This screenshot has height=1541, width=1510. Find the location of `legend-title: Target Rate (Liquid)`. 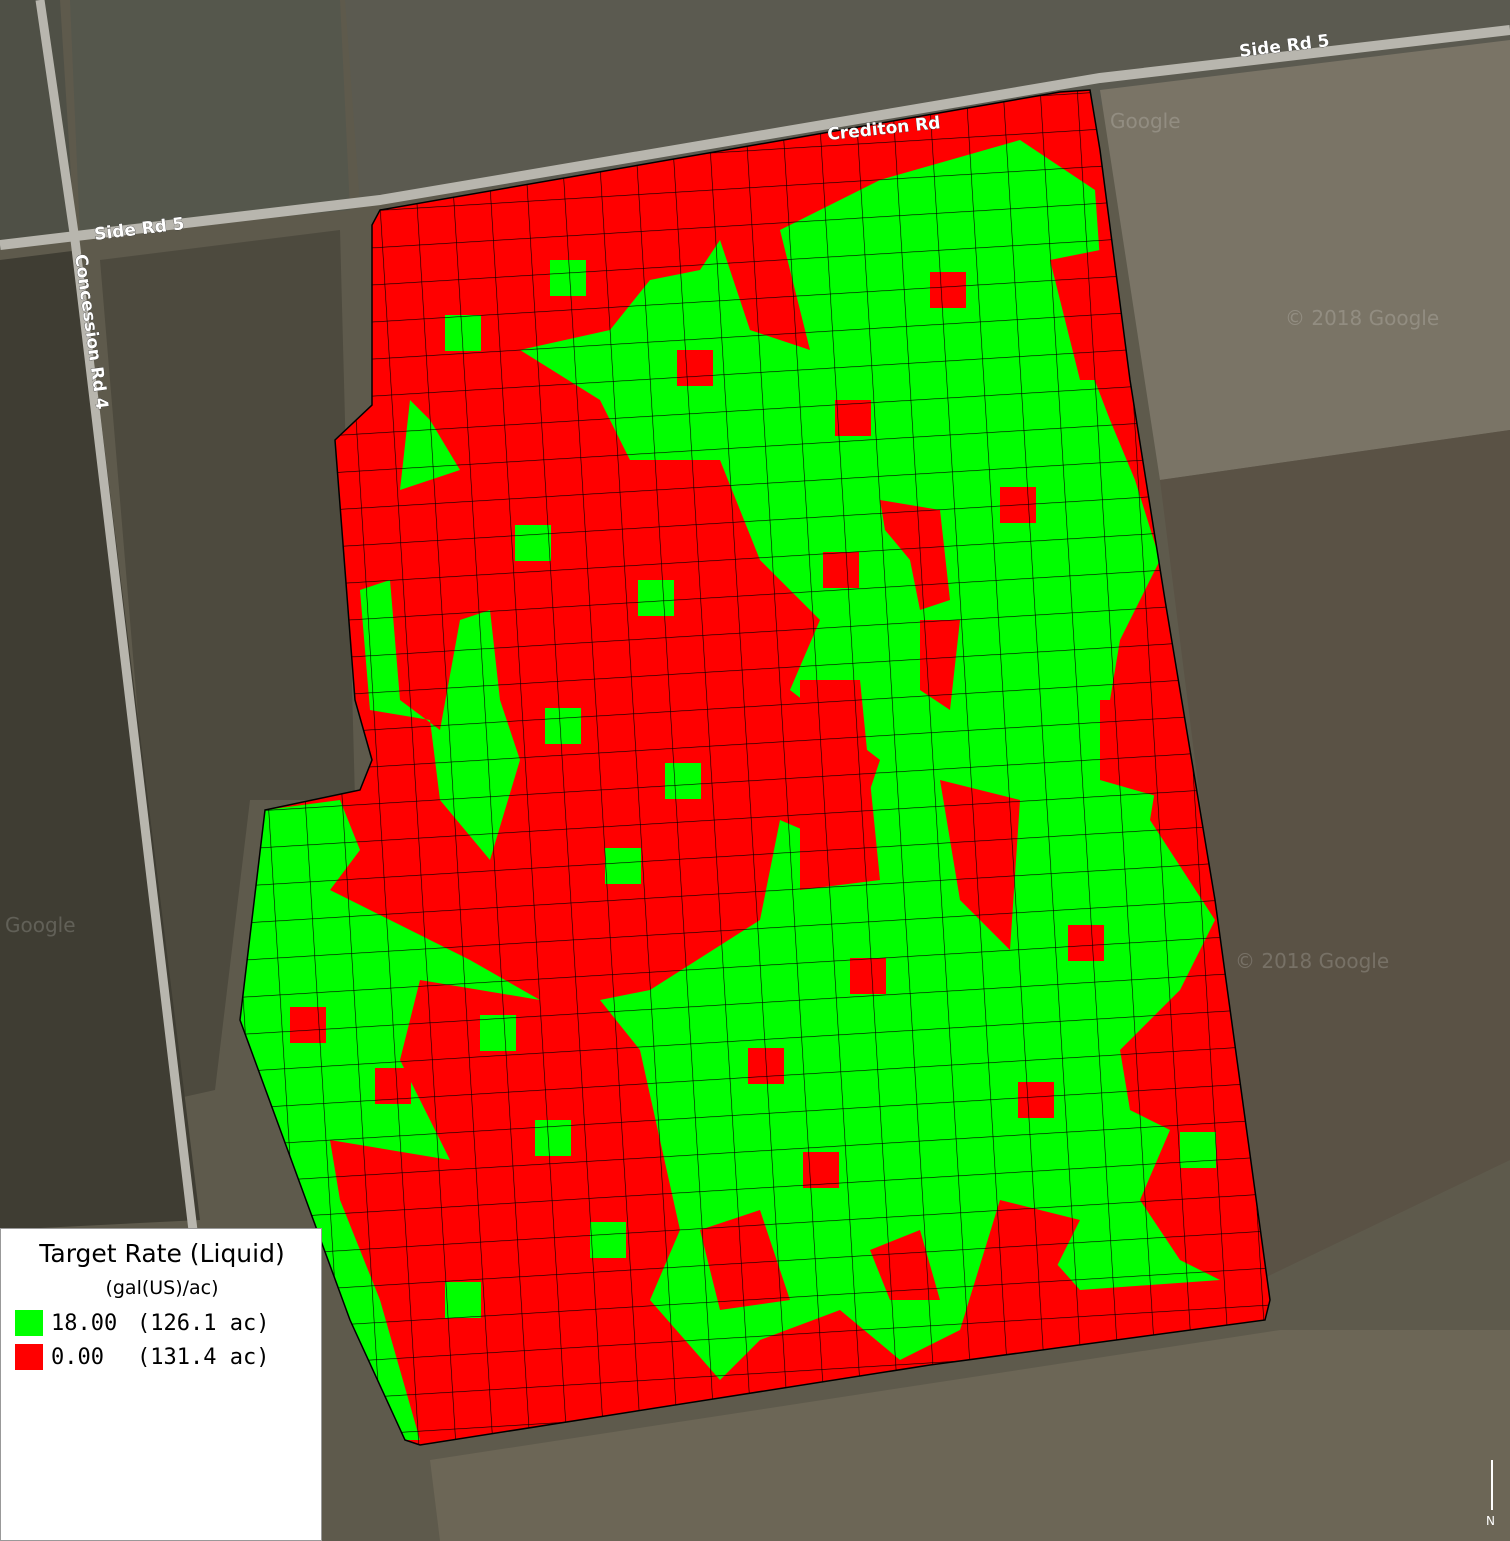

legend-title: Target Rate (Liquid) is located at coordinates (162, 1253).